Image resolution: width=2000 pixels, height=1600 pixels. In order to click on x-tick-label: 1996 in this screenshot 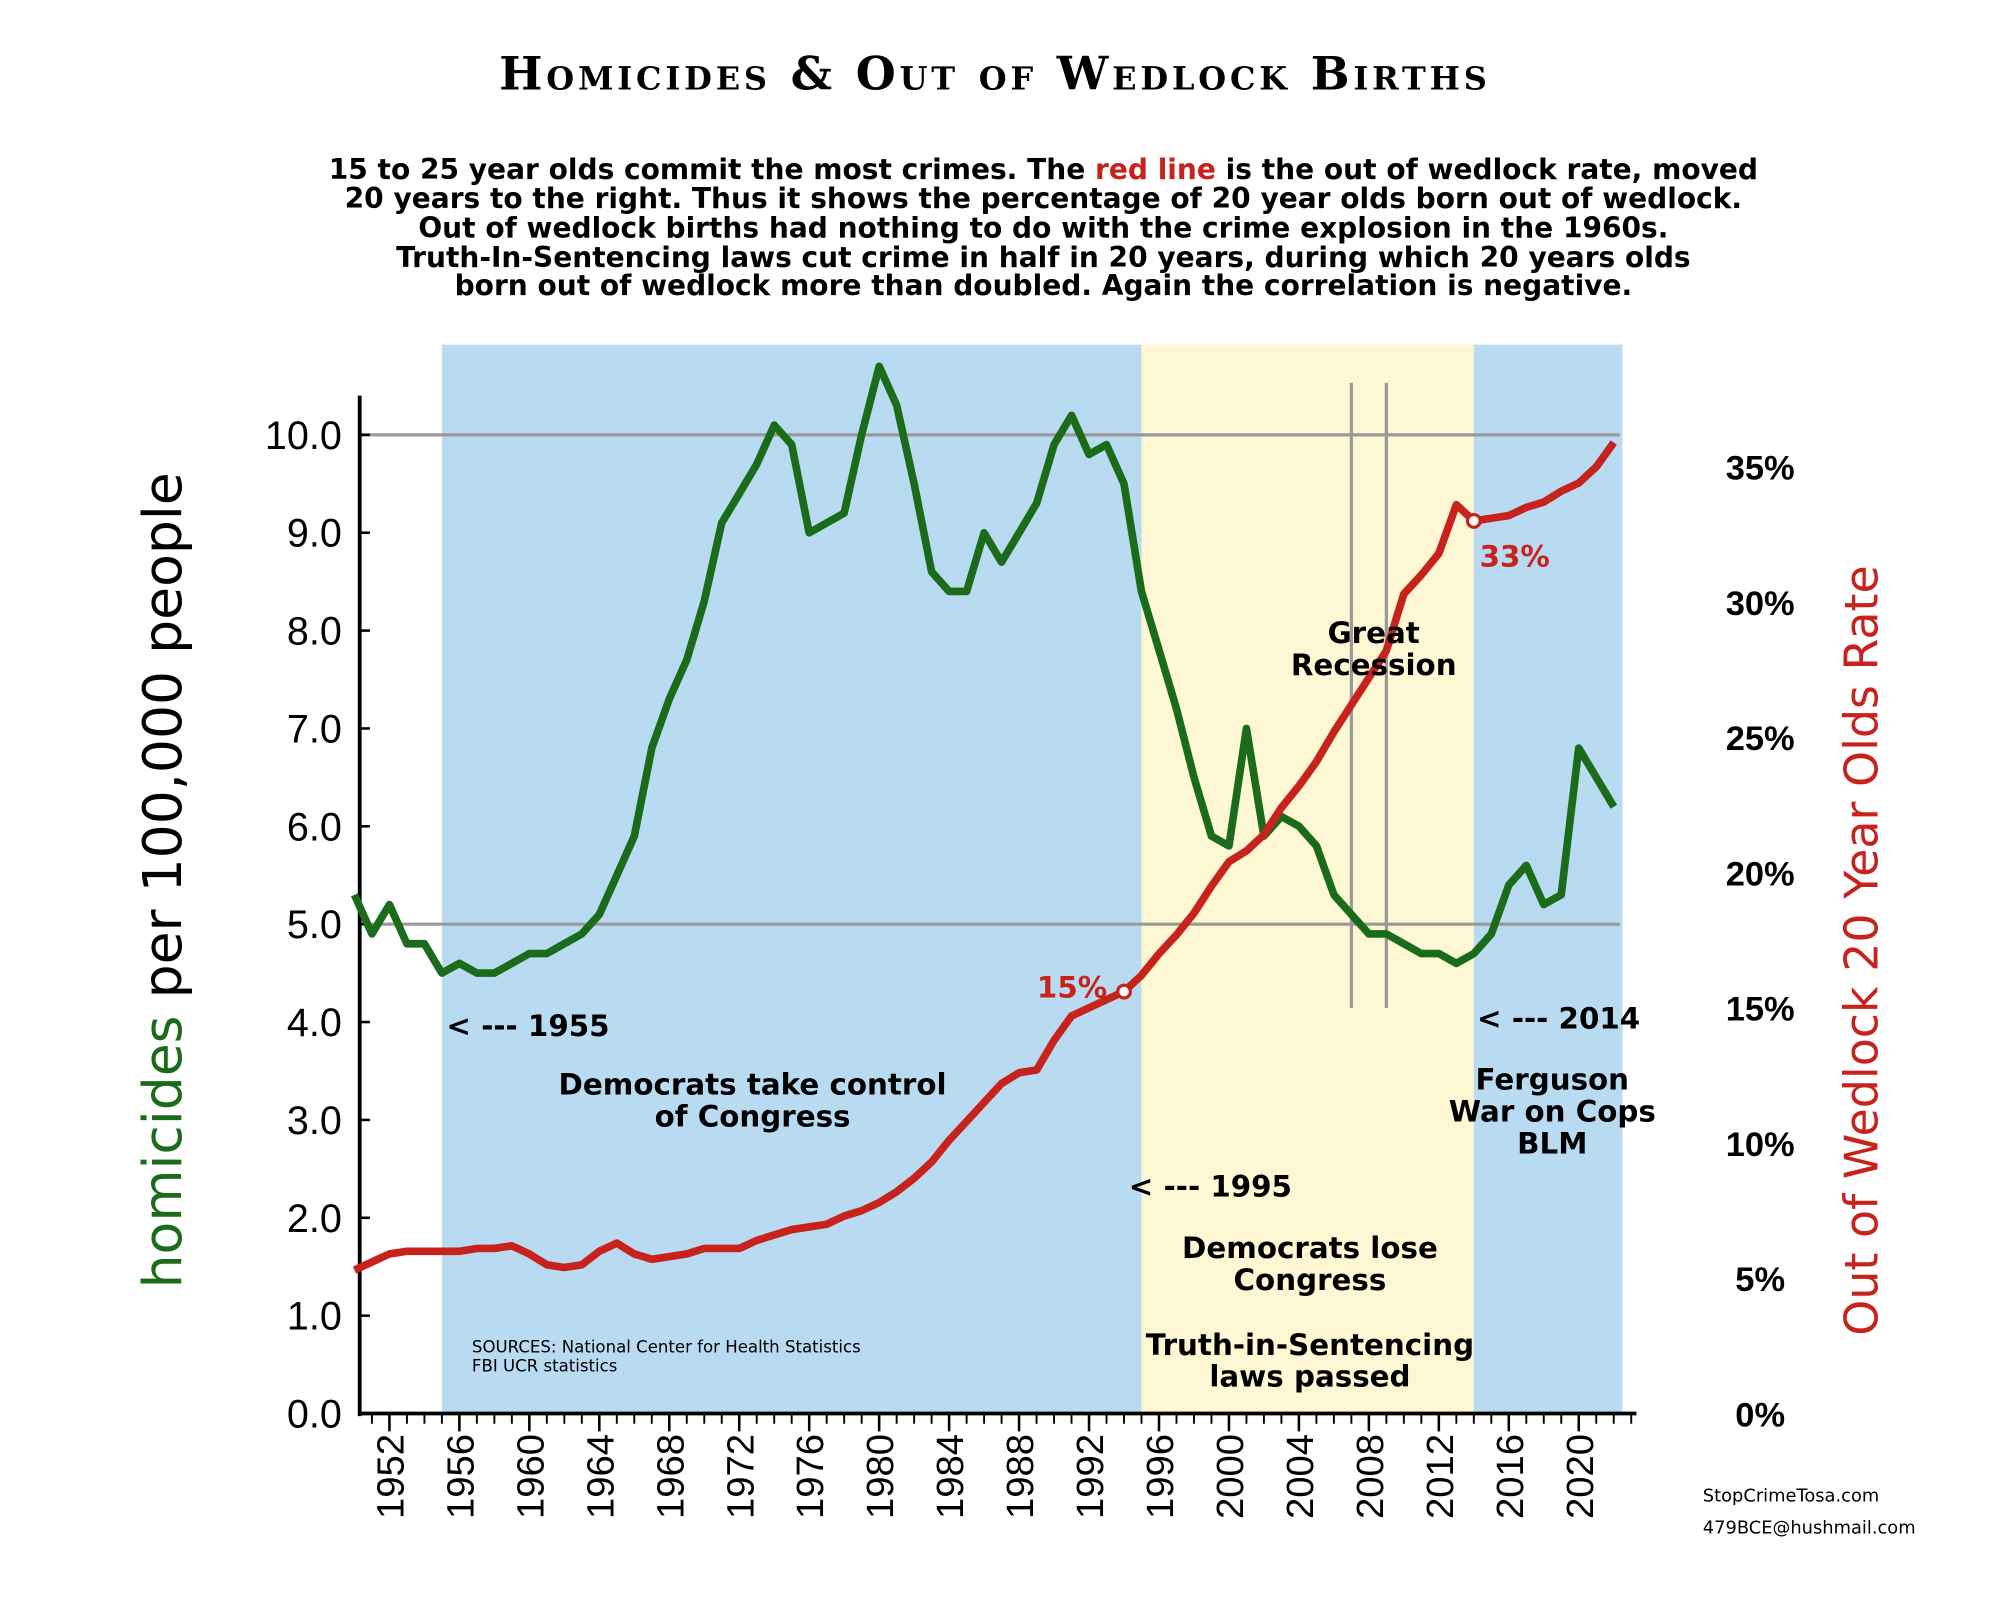, I will do `click(1160, 1476)`.